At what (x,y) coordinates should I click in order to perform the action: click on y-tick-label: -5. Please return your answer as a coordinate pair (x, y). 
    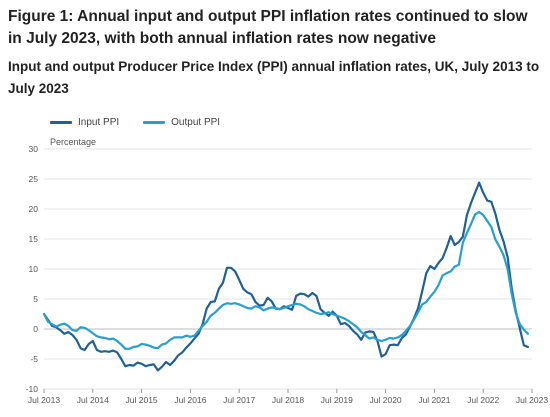
    Looking at the image, I should click on (34, 359).